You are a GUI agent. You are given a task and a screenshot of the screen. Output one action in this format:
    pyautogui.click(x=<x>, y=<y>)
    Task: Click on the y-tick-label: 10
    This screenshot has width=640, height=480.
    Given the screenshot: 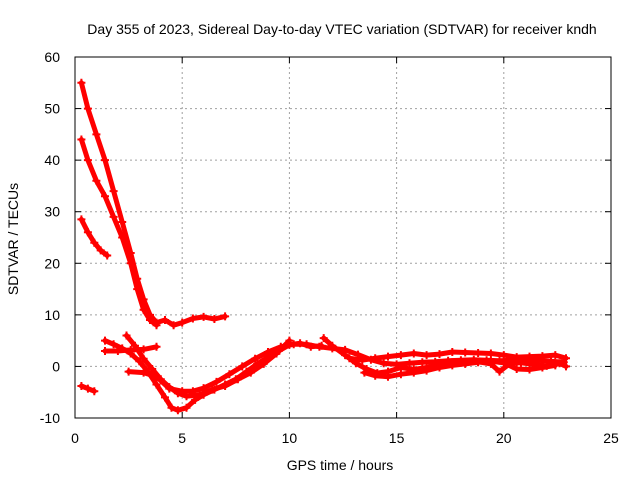 What is the action you would take?
    pyautogui.click(x=52, y=315)
    